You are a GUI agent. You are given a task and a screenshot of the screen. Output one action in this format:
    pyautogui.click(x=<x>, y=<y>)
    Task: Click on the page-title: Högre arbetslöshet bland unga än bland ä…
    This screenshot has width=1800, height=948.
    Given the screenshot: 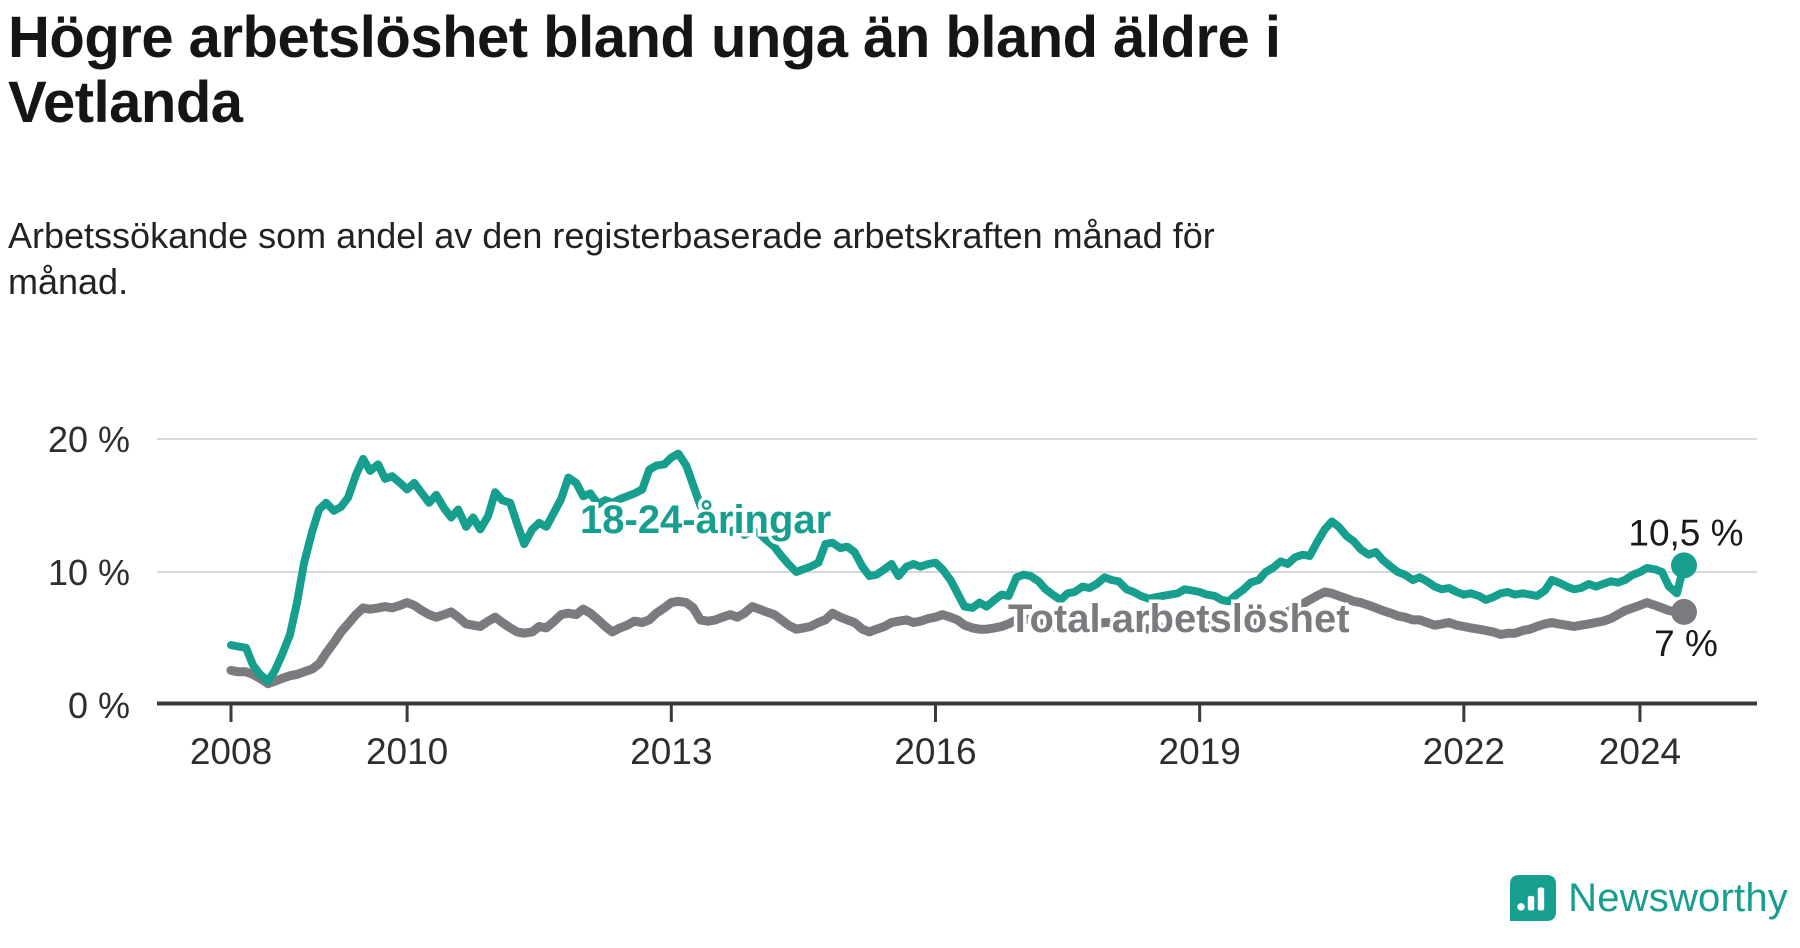 What is the action you would take?
    pyautogui.click(x=768, y=70)
    